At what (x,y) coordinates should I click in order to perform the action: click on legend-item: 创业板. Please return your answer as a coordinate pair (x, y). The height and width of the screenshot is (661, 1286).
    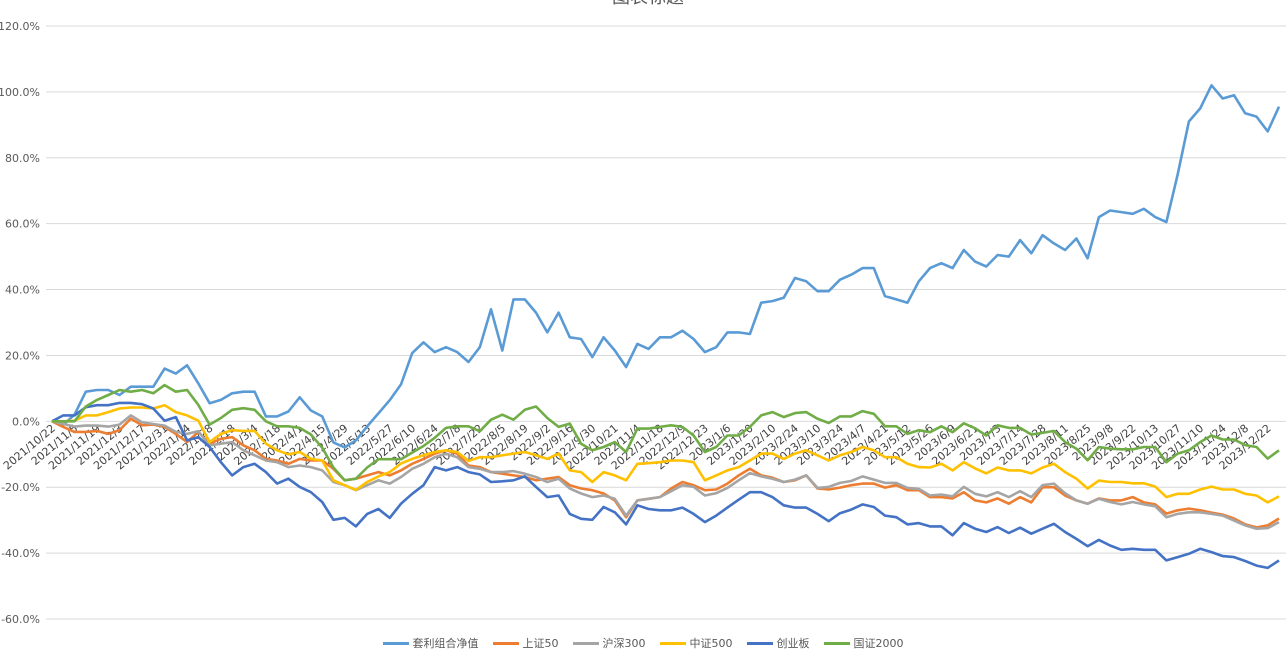
    Looking at the image, I should click on (778, 643).